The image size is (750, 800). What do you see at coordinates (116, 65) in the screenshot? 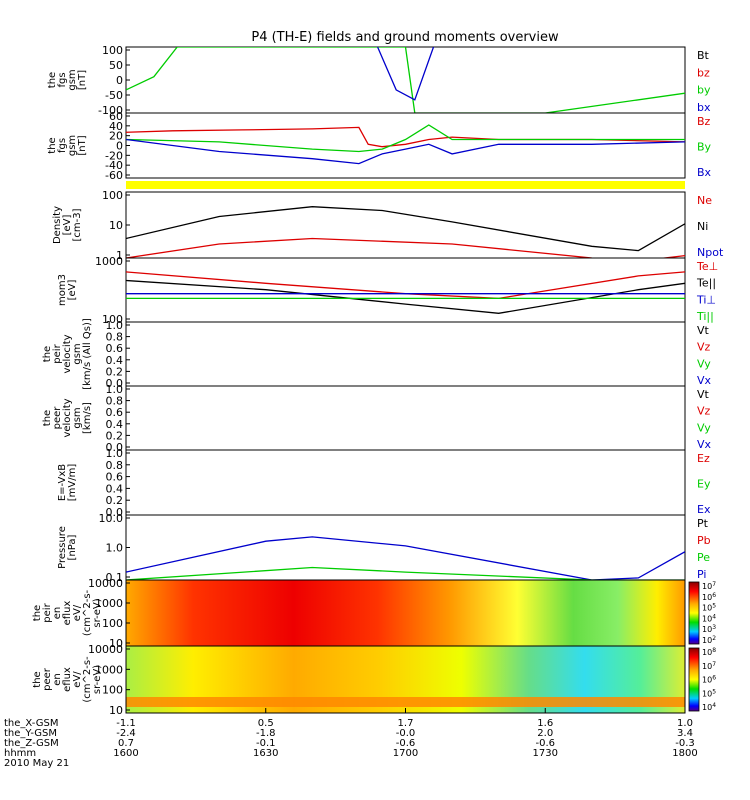
I see `y-tick-label: 50` at bounding box center [116, 65].